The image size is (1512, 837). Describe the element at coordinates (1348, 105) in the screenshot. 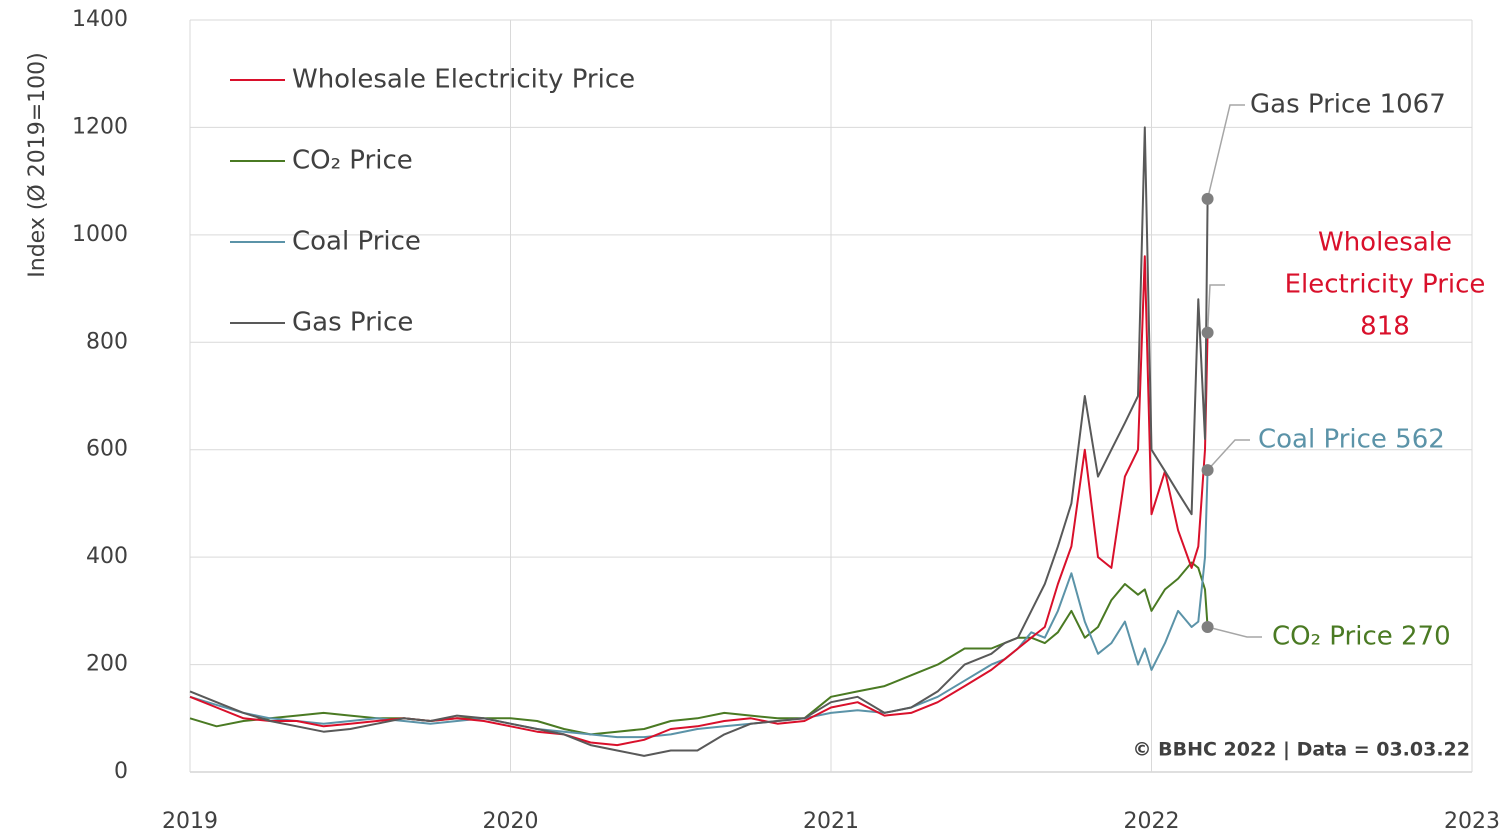

I see `annotation: Gas Price 1067` at that location.